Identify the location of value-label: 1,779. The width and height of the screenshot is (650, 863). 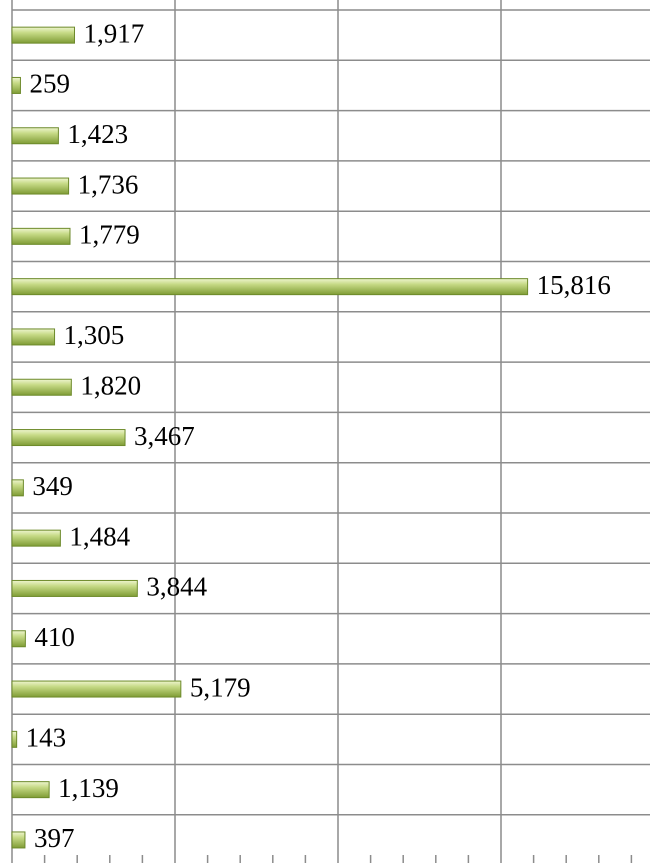
(109, 235).